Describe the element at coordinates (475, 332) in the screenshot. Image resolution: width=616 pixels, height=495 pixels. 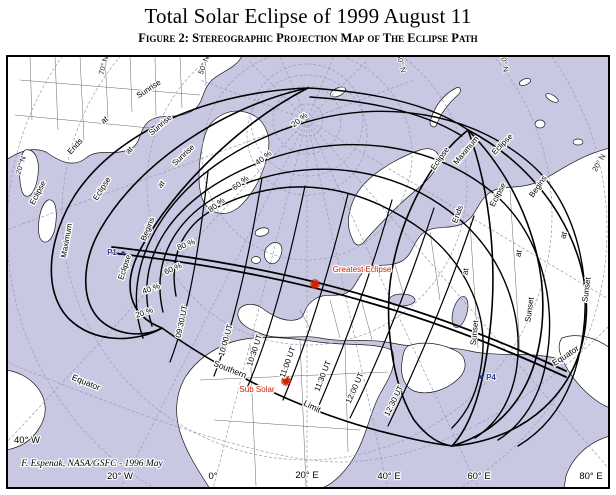
I see `ends-sunset-sunset: Sunset` at that location.